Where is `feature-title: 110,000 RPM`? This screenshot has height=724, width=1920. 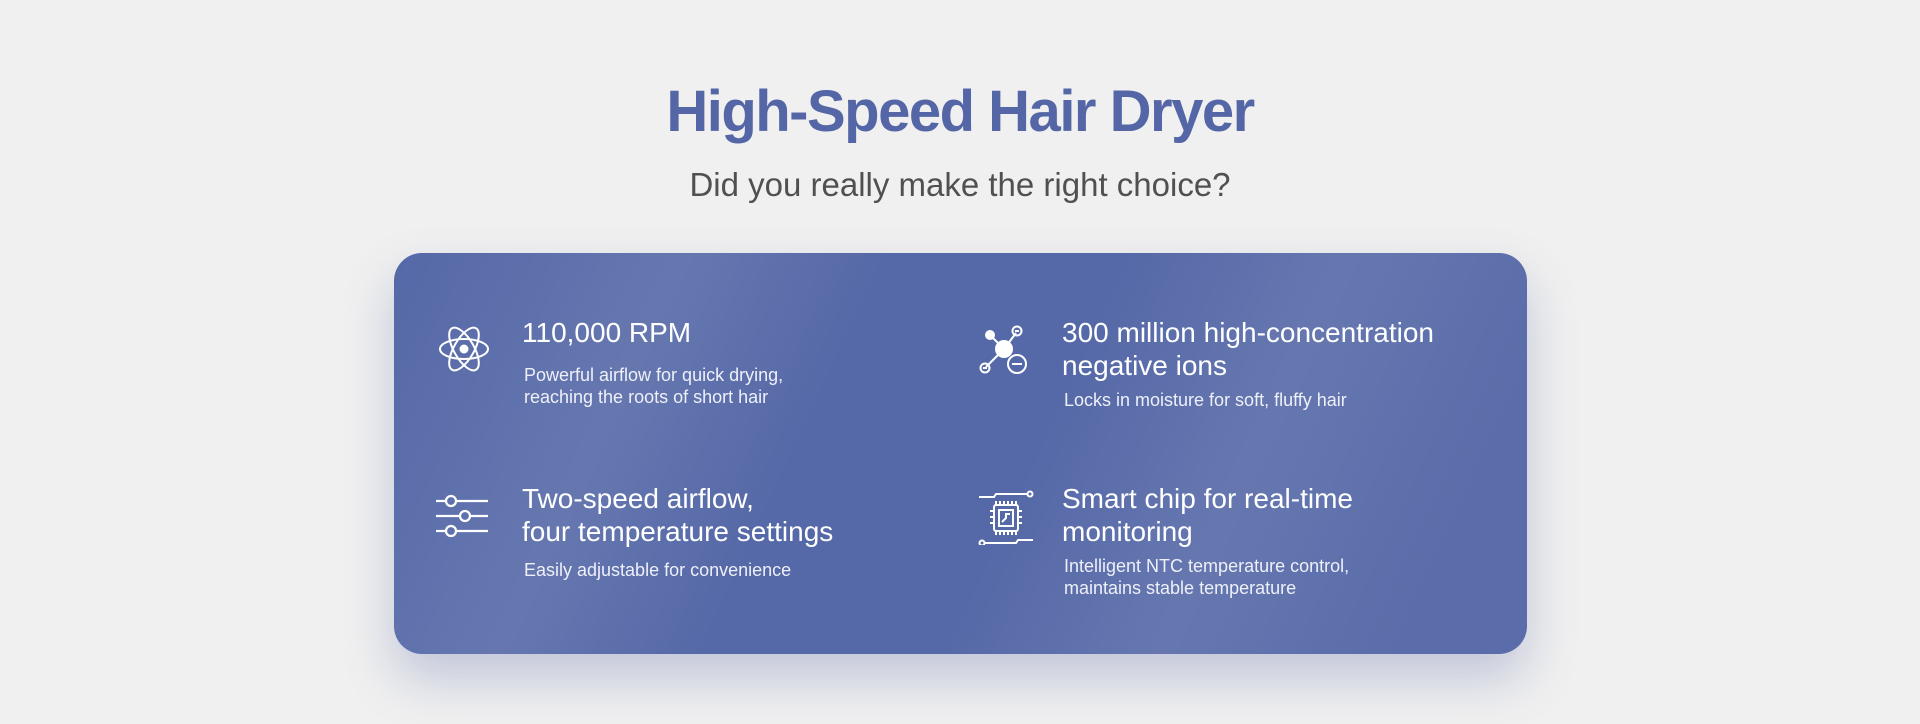
feature-title: 110,000 RPM is located at coordinates (607, 332).